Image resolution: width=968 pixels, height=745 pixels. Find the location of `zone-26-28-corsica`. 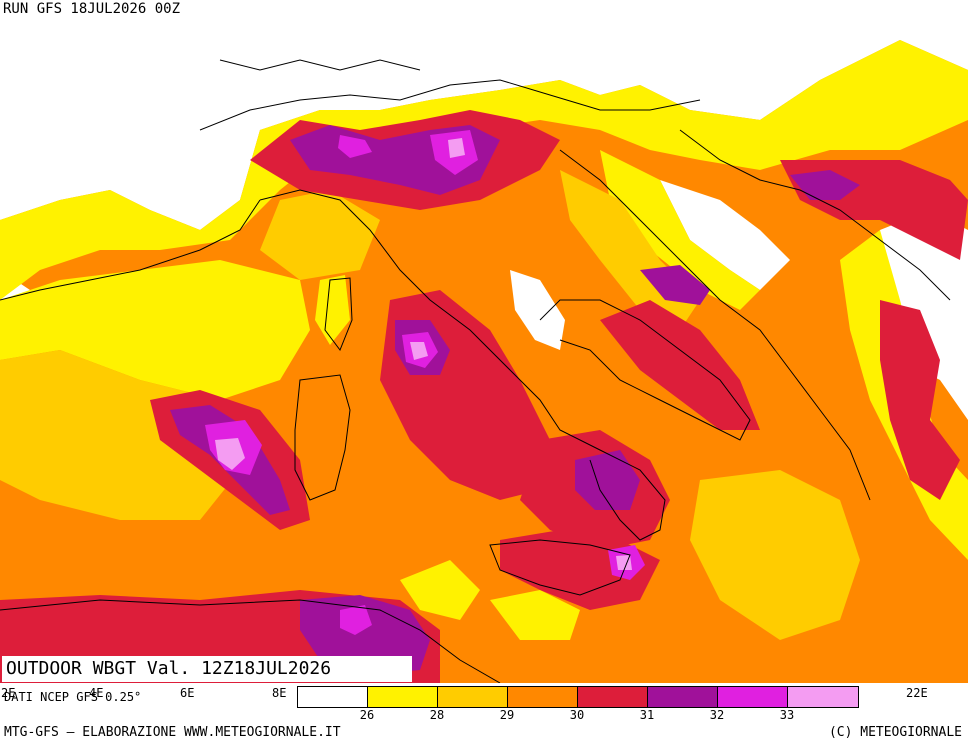

zone-26-28-corsica is located at coordinates (332, 310).